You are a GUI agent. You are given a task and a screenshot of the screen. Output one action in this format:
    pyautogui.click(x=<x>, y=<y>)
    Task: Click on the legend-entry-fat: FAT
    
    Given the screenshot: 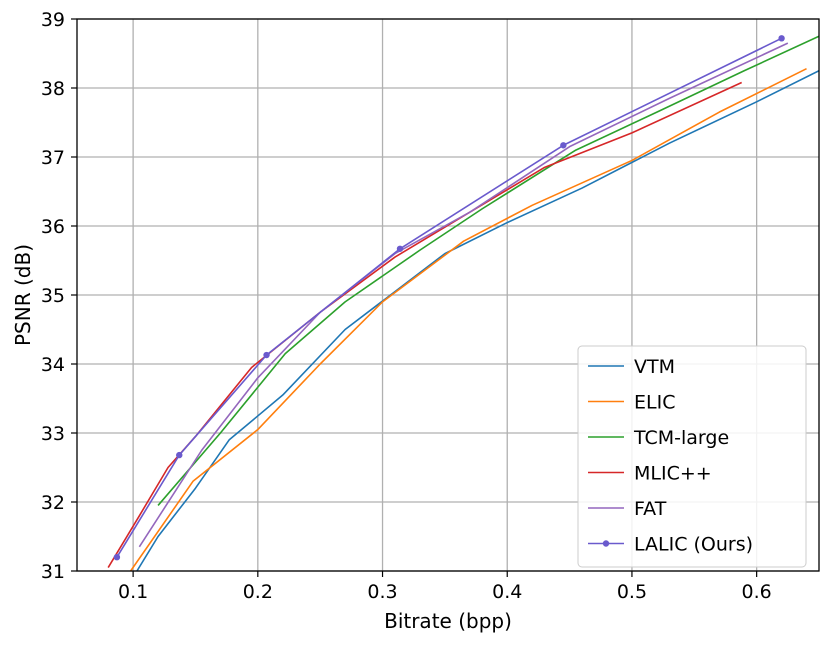 What is the action you would take?
    pyautogui.click(x=627, y=509)
    